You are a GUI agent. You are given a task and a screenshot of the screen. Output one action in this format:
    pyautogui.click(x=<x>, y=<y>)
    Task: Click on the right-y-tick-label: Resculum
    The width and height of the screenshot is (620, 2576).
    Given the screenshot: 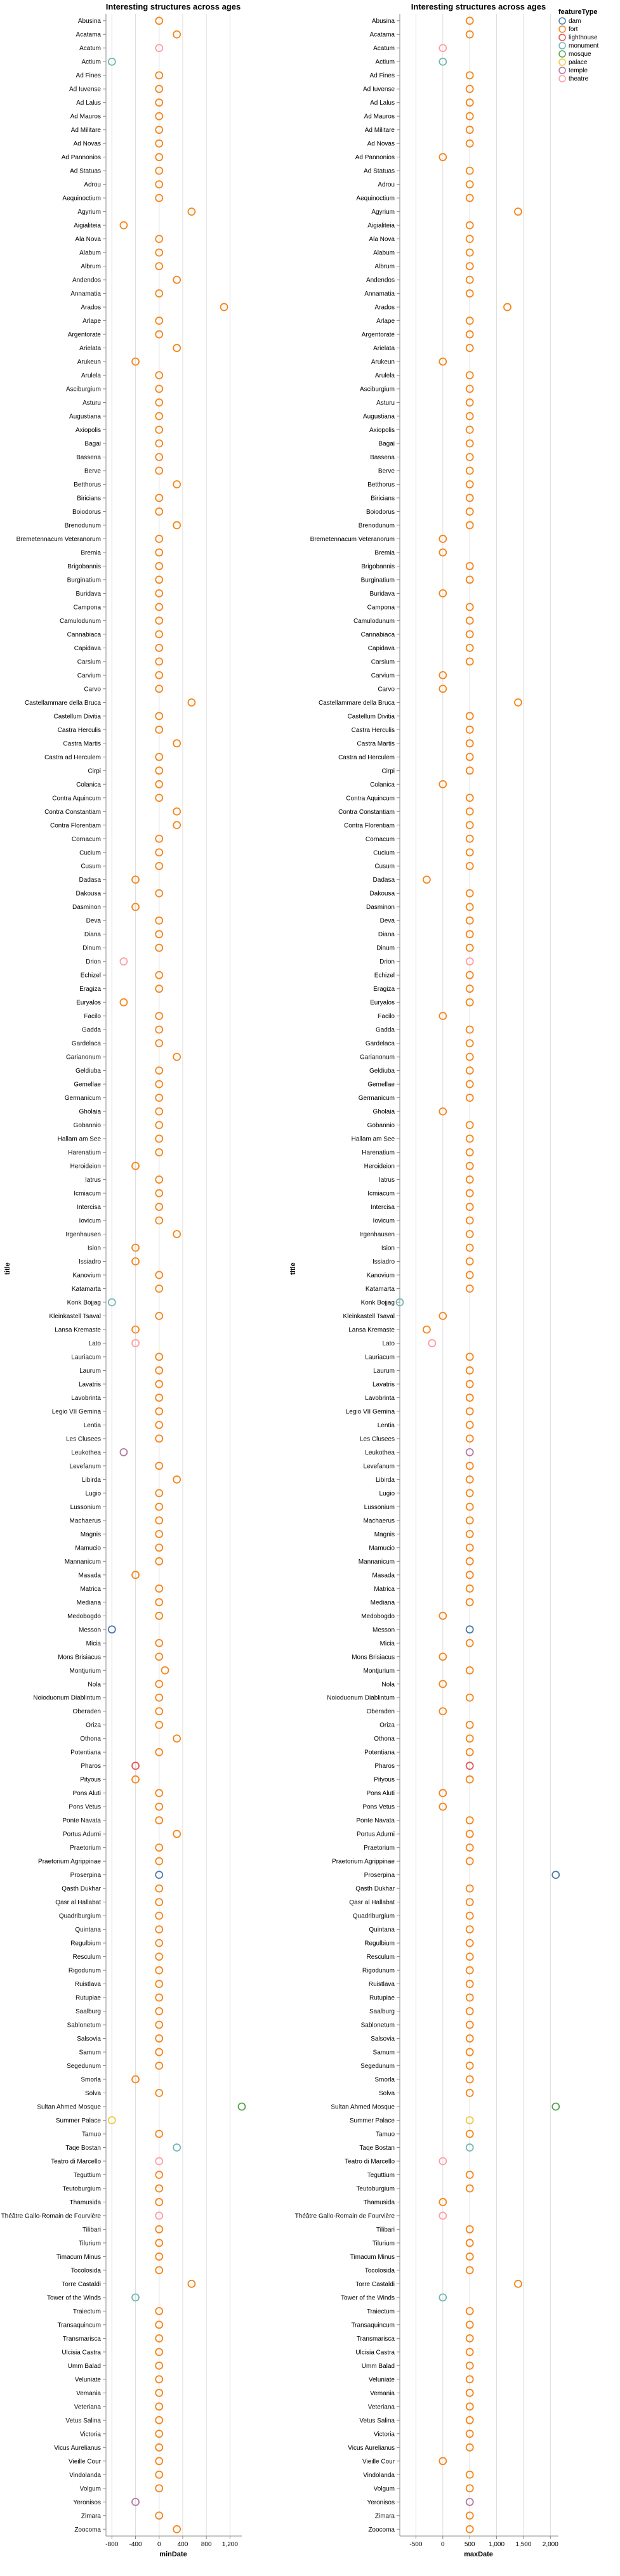 What is the action you would take?
    pyautogui.click(x=381, y=1957)
    